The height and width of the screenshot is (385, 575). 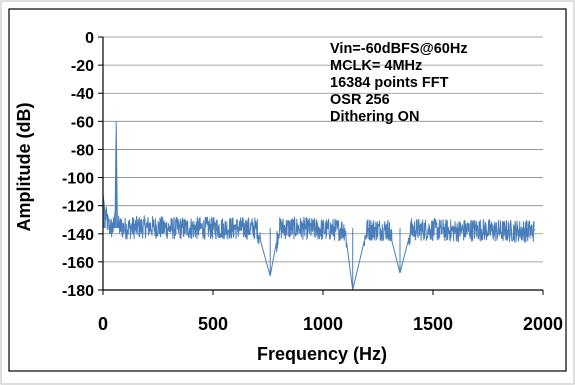 What do you see at coordinates (24, 167) in the screenshot?
I see `y-axis-label: Amplitude (dB)` at bounding box center [24, 167].